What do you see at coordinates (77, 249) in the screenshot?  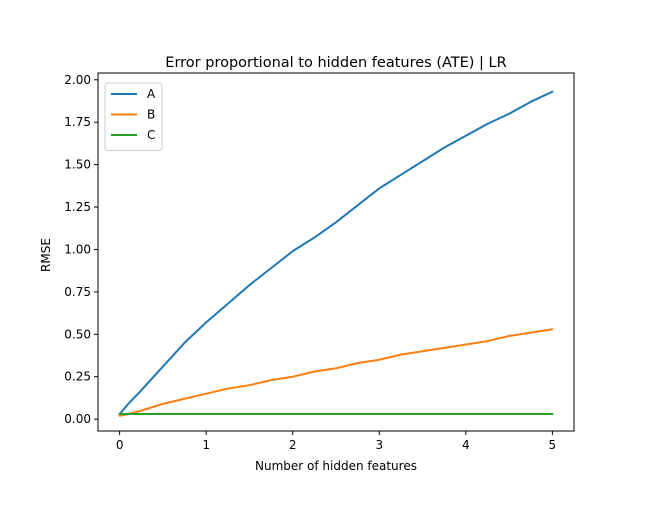 I see `y-tick-label: 1.00` at bounding box center [77, 249].